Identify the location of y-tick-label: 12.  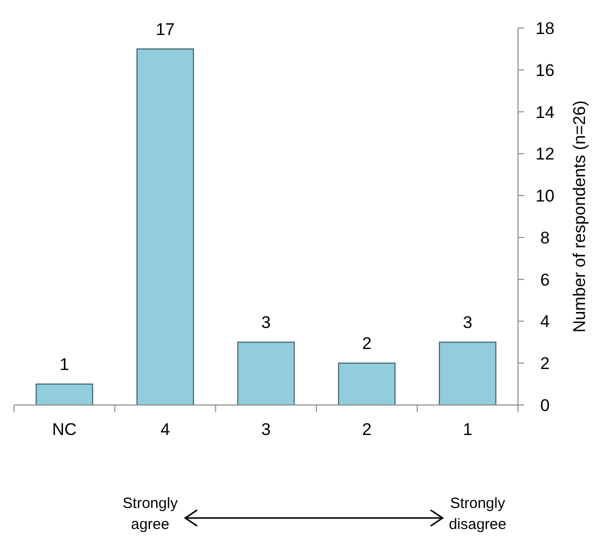
(545, 154).